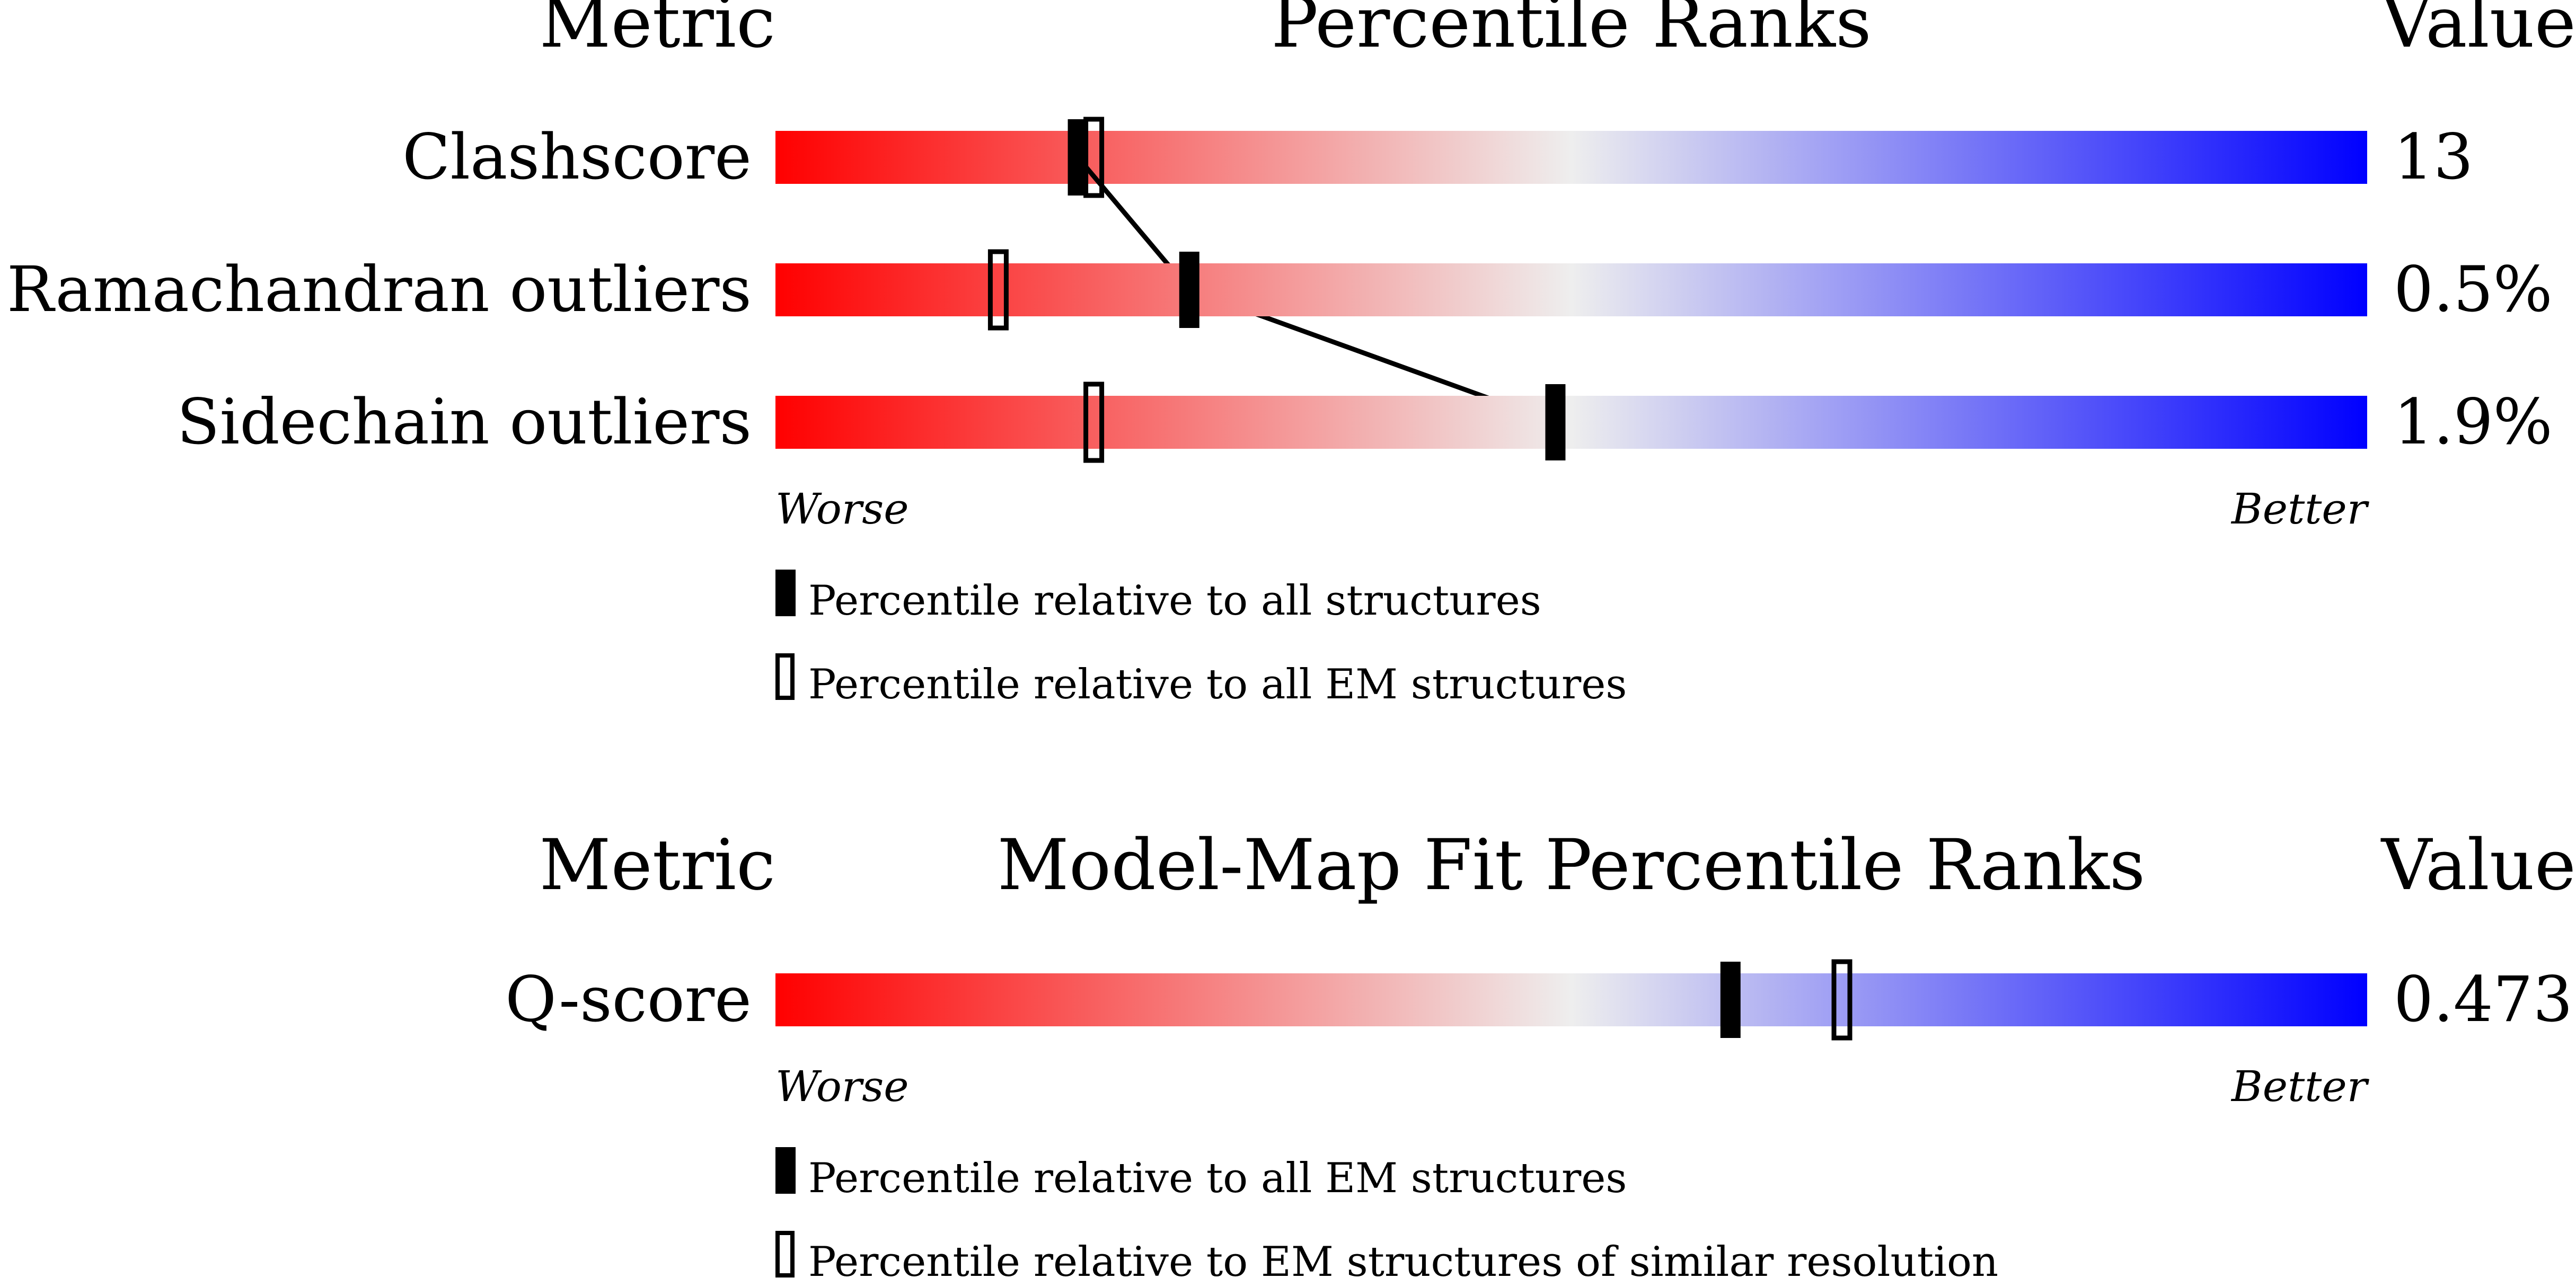 The height and width of the screenshot is (1278, 2576). Describe the element at coordinates (1217, 684) in the screenshot. I see `legend-open-label: Percentile relative to all EM structures` at that location.